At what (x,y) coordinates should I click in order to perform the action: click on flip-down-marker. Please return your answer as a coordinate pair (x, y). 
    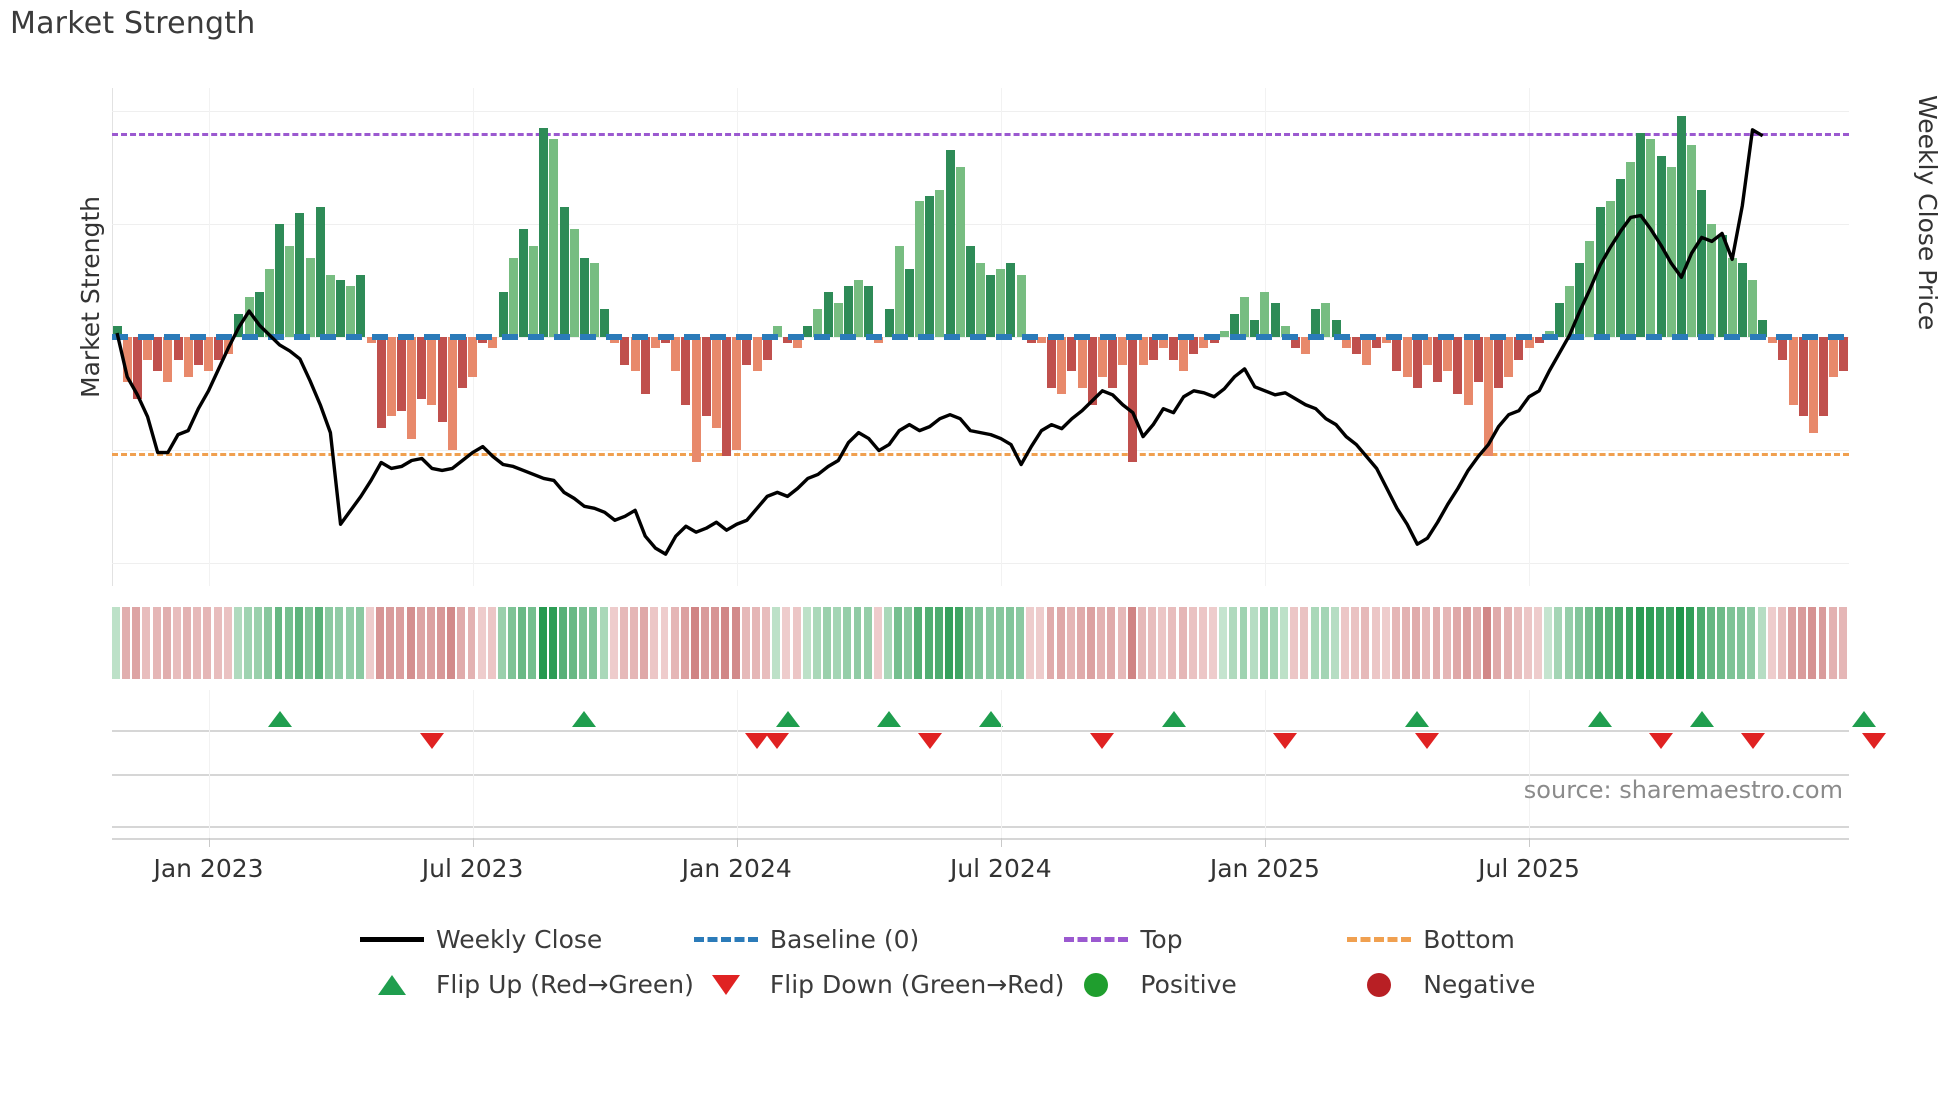
    Looking at the image, I should click on (431, 741).